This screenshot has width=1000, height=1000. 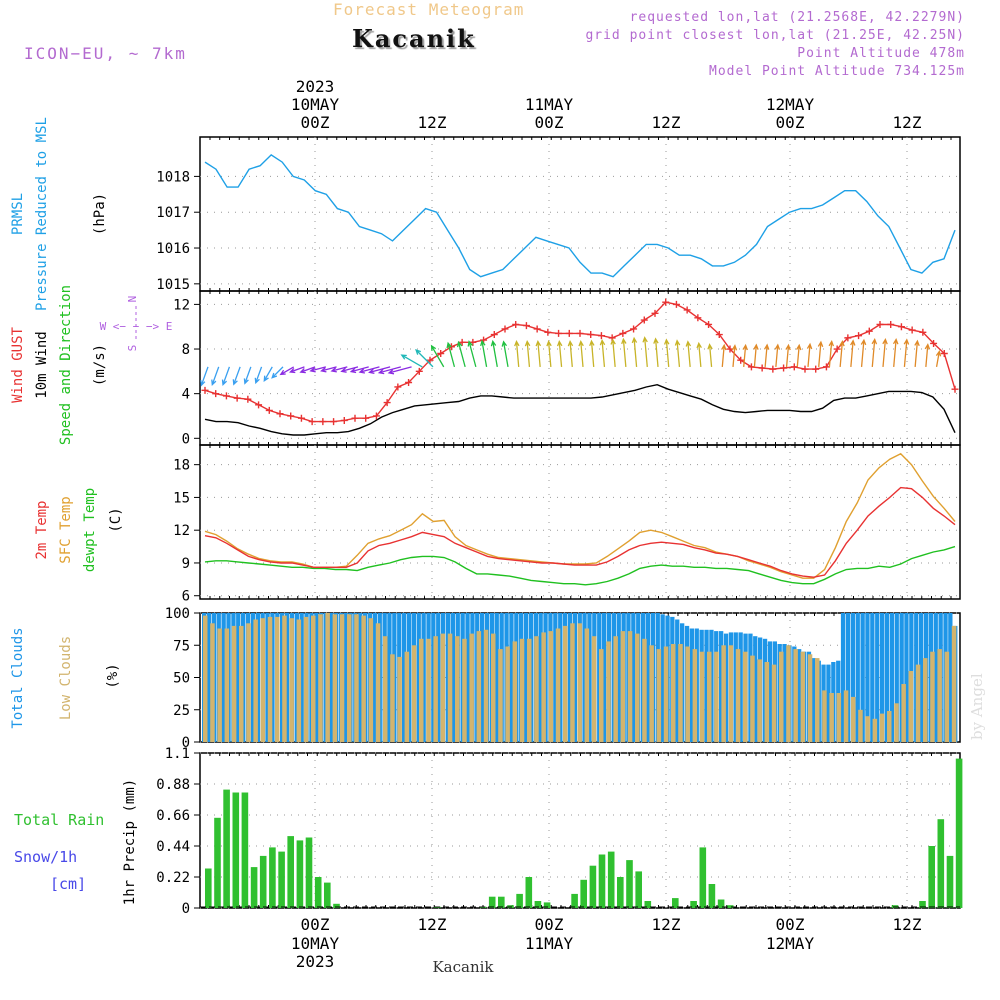 I want to click on watermark: by Angel, so click(x=977, y=706).